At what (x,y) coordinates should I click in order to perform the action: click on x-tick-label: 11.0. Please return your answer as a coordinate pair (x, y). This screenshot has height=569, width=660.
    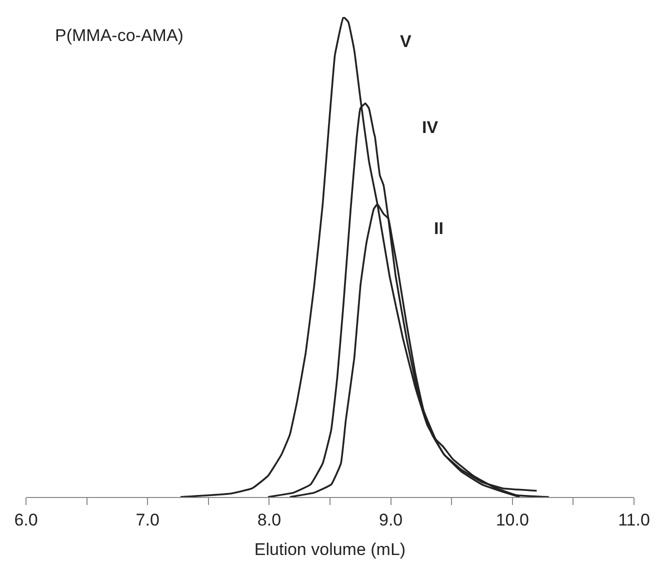
    Looking at the image, I should click on (634, 520).